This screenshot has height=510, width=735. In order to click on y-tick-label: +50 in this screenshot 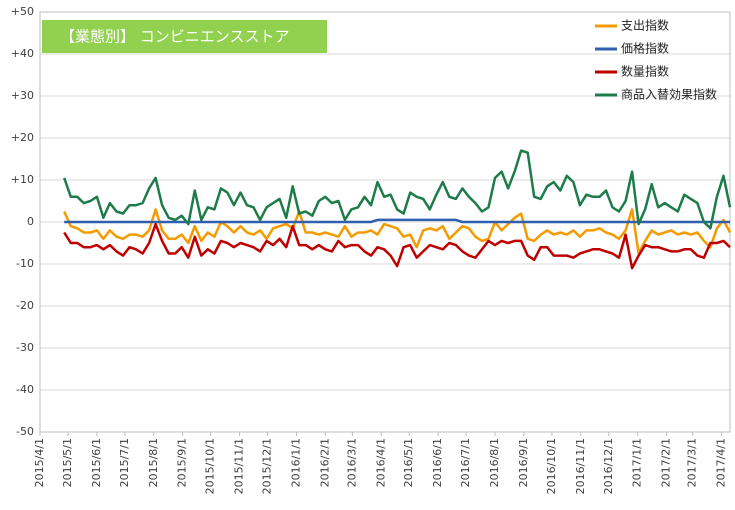, I will do `click(22, 11)`.